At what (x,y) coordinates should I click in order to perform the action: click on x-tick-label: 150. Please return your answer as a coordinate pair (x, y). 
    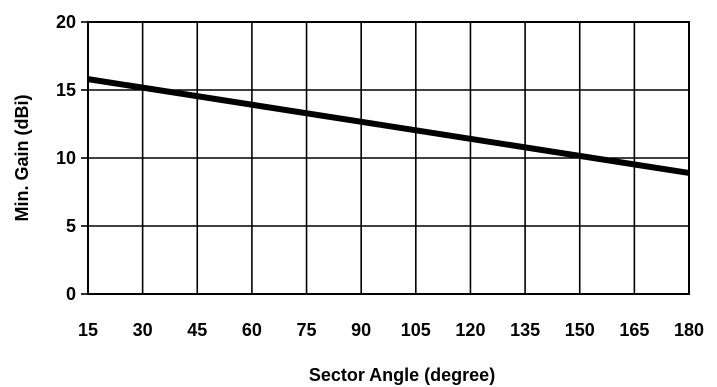
    Looking at the image, I should click on (580, 330).